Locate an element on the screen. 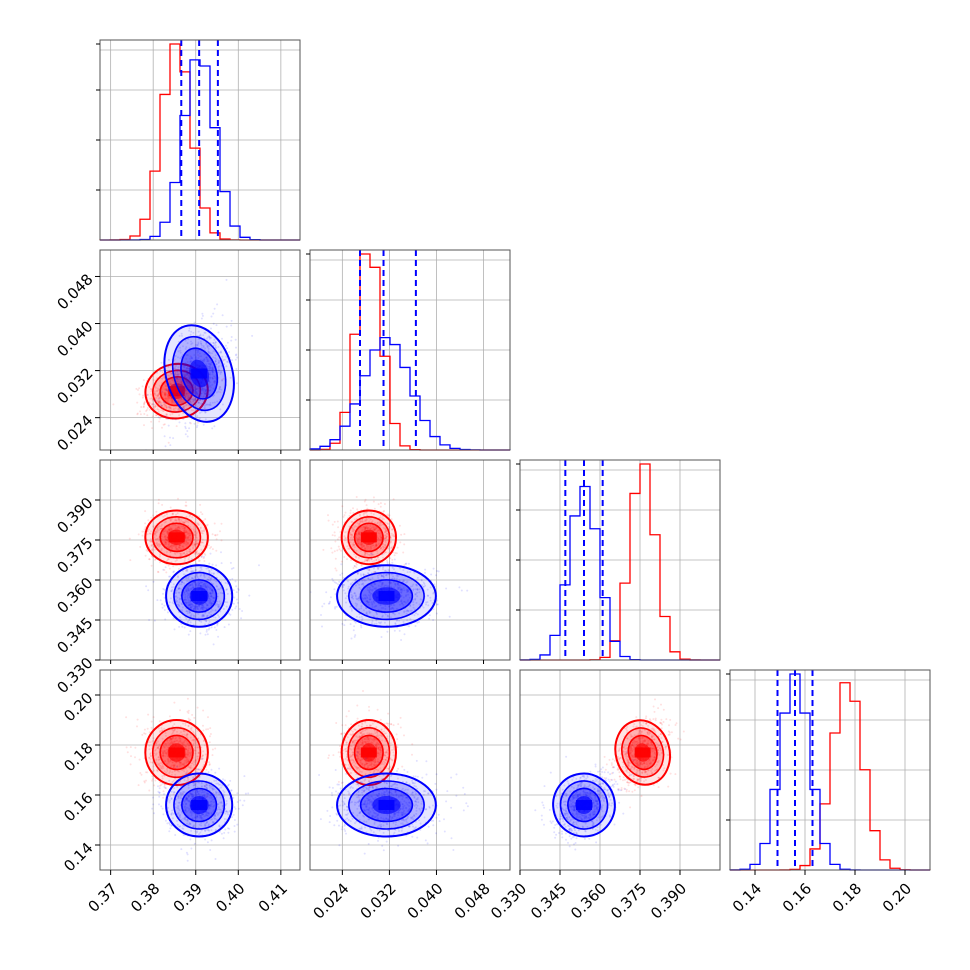 The height and width of the screenshot is (970, 970). y-tick-label: 0.330 is located at coordinates (74, 675).